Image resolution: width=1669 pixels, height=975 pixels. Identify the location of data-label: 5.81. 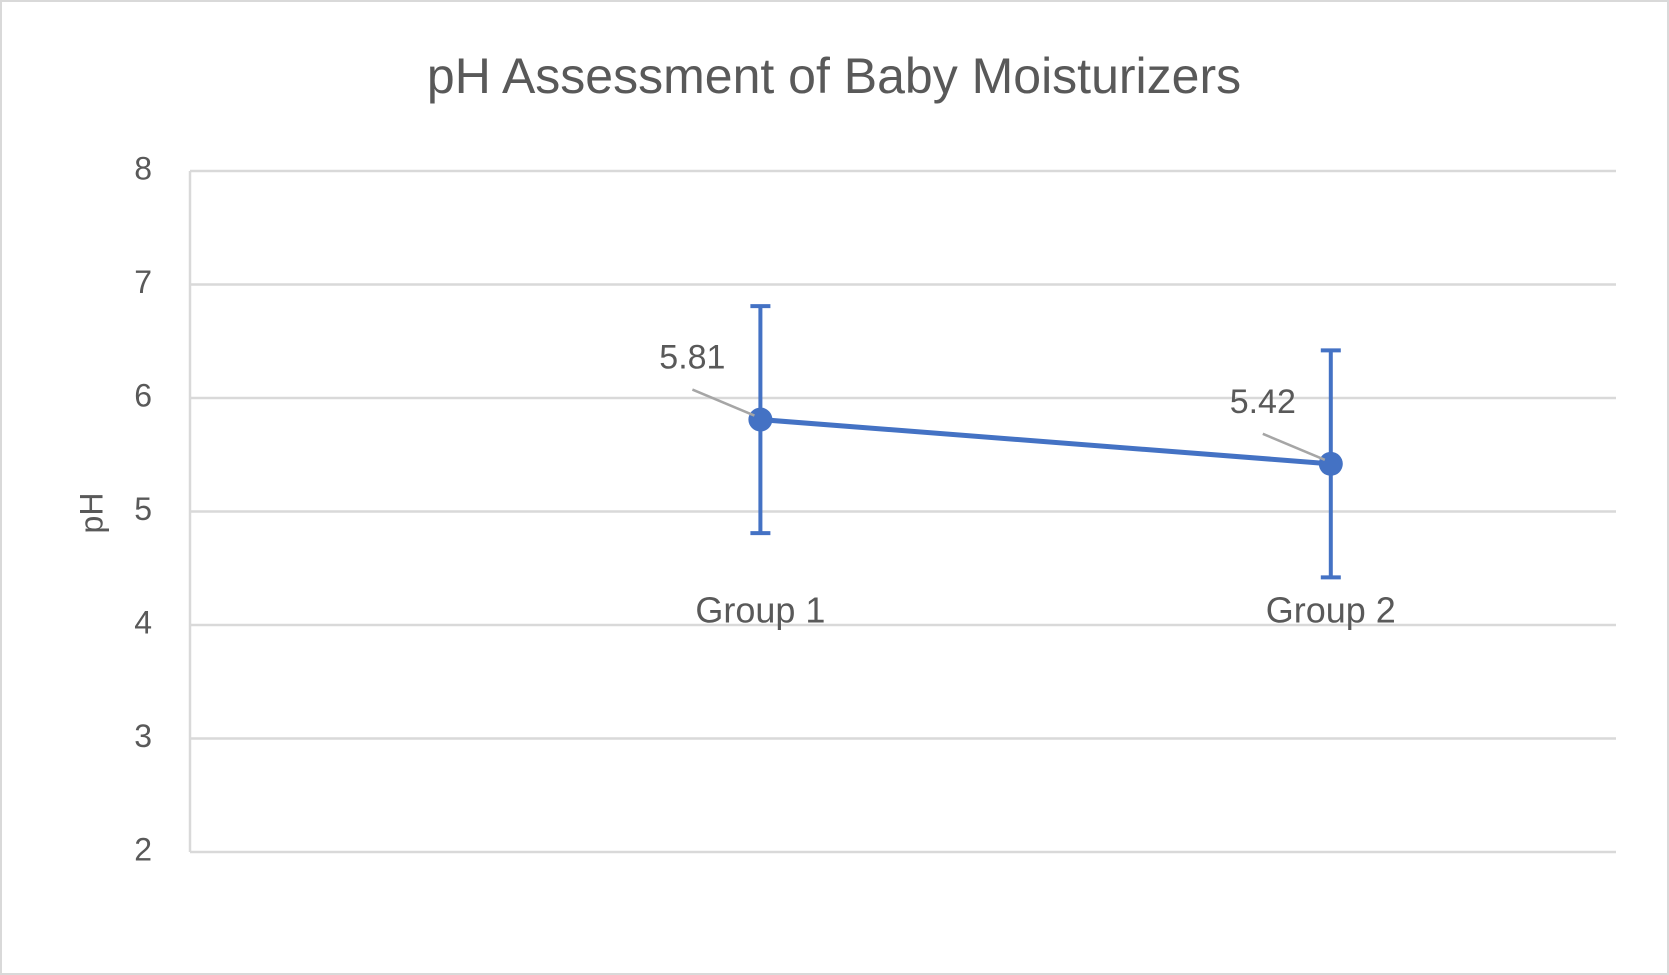
(692, 358).